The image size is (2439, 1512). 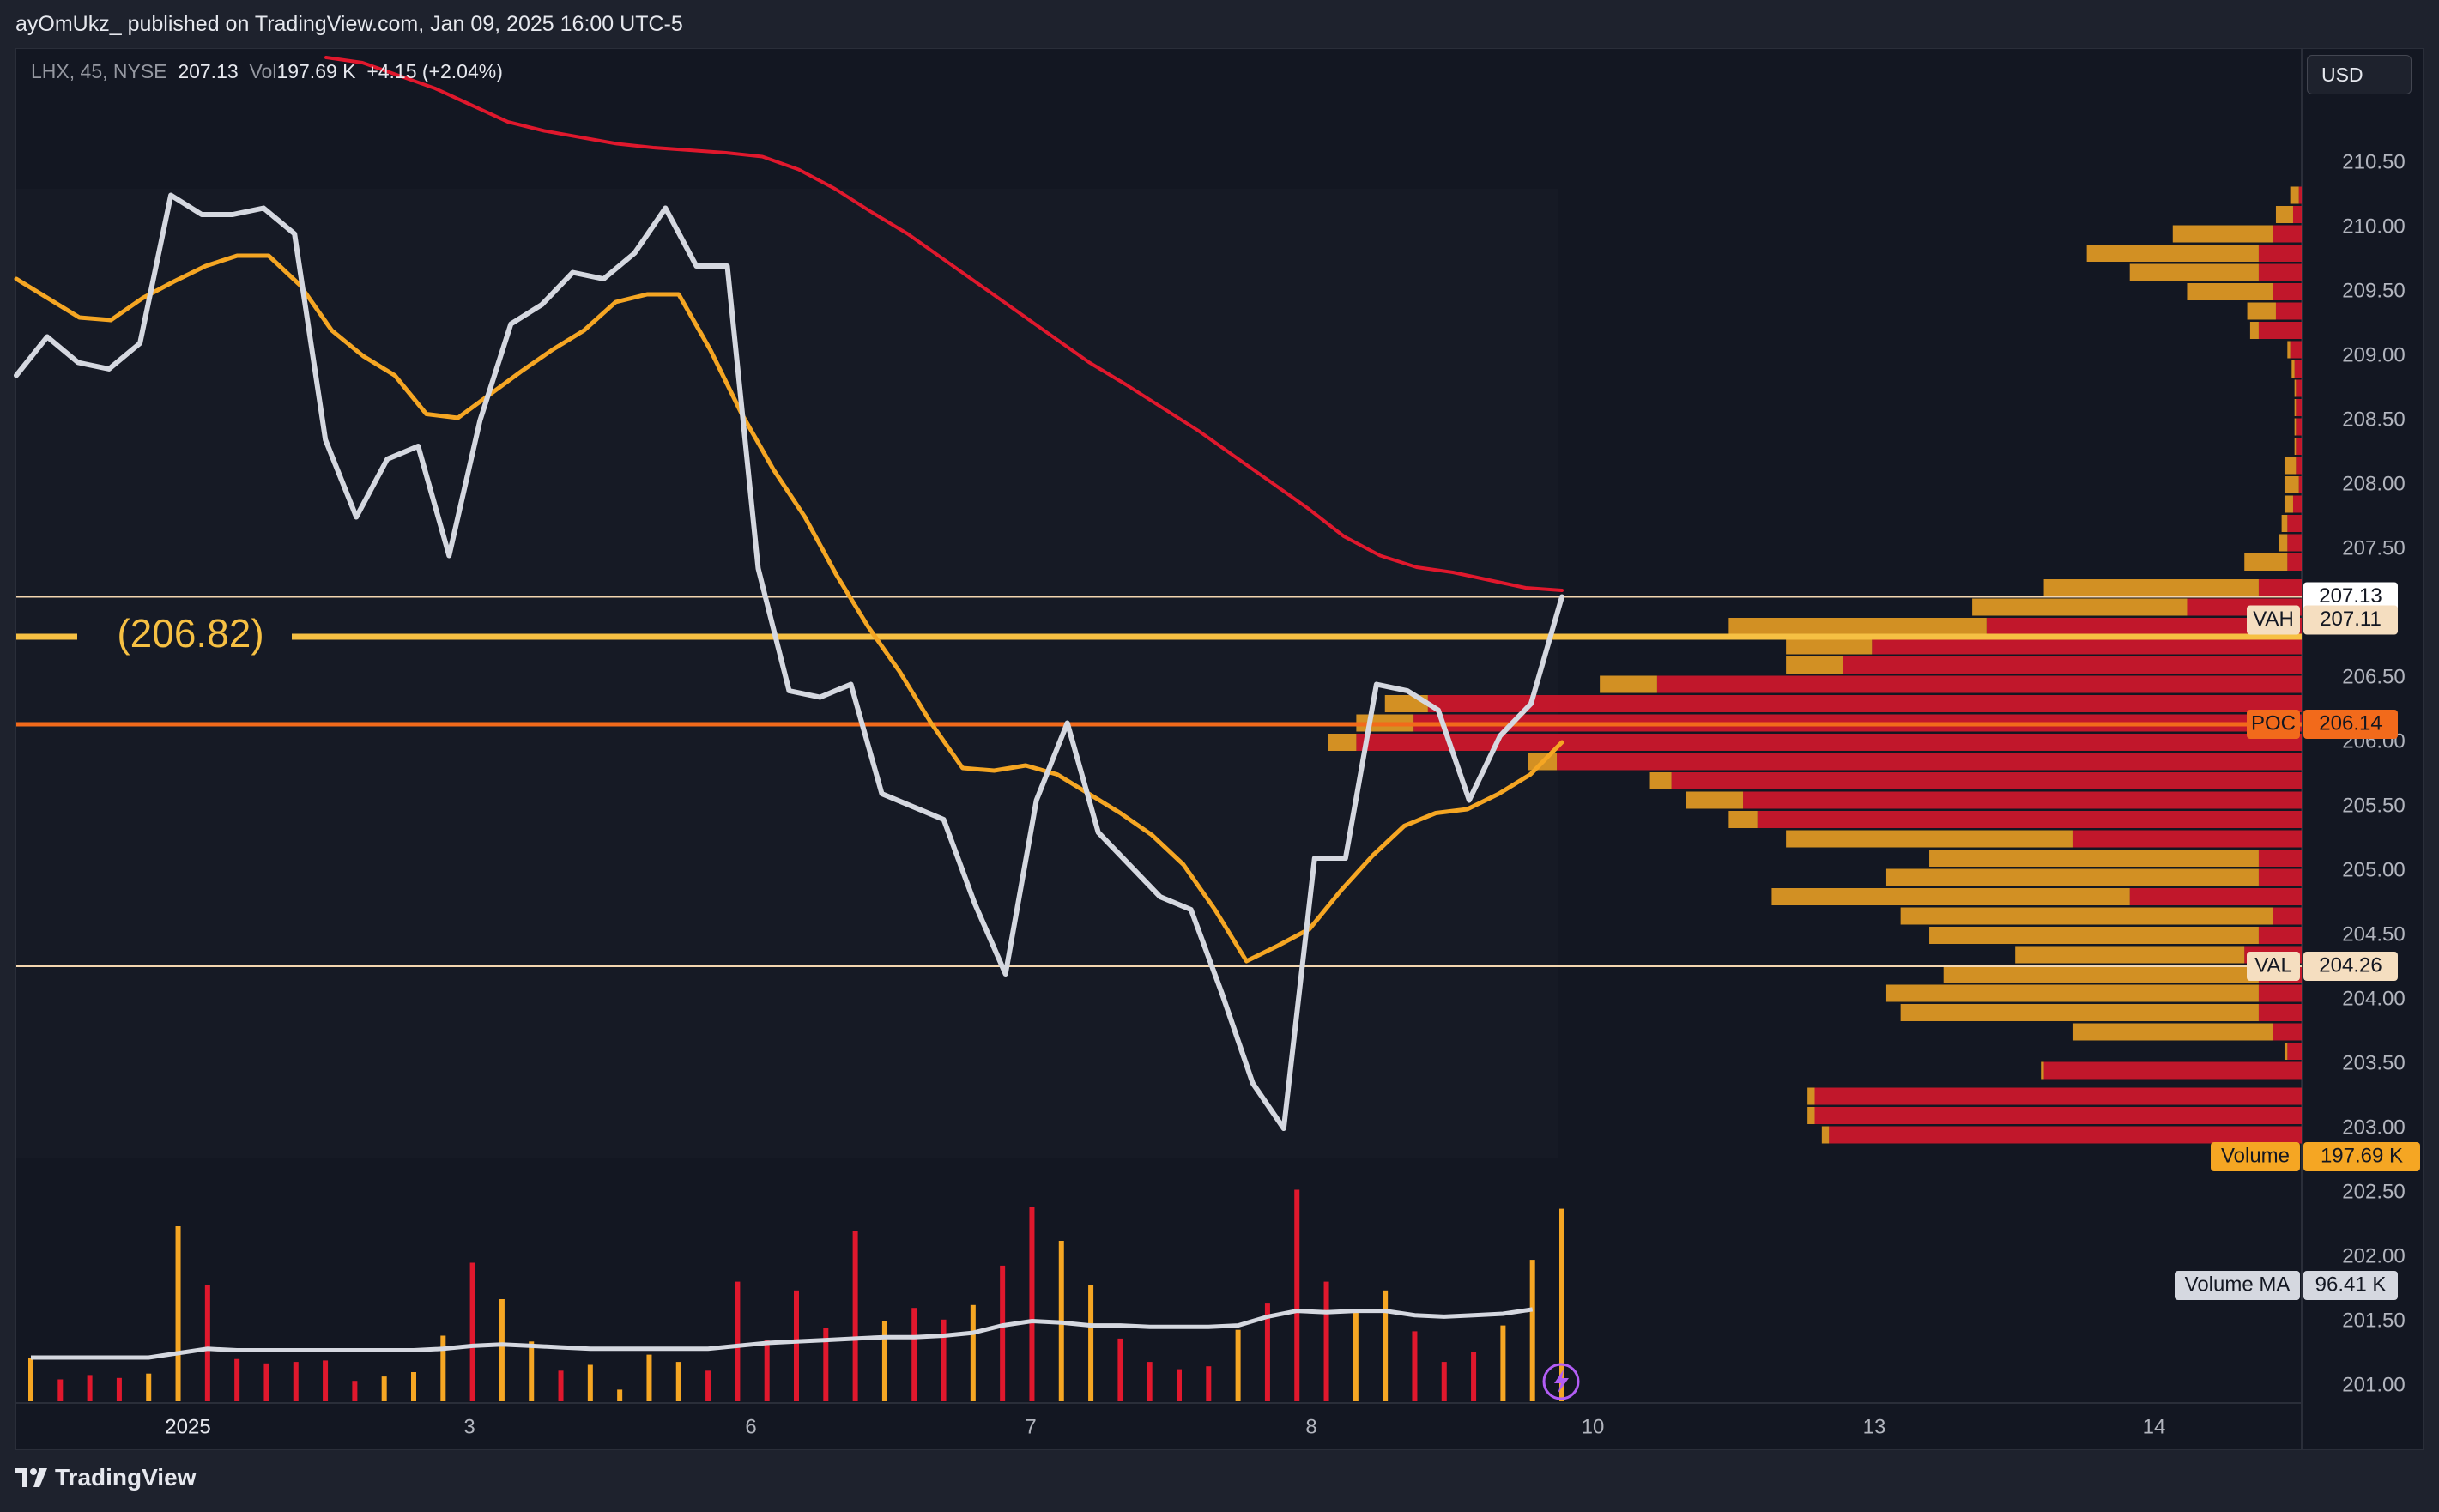 I want to click on x-tick-label: 10, so click(x=1593, y=1426).